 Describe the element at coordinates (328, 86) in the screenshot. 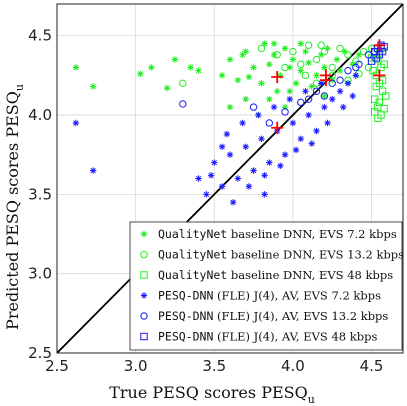

I see `mean-markers` at that location.